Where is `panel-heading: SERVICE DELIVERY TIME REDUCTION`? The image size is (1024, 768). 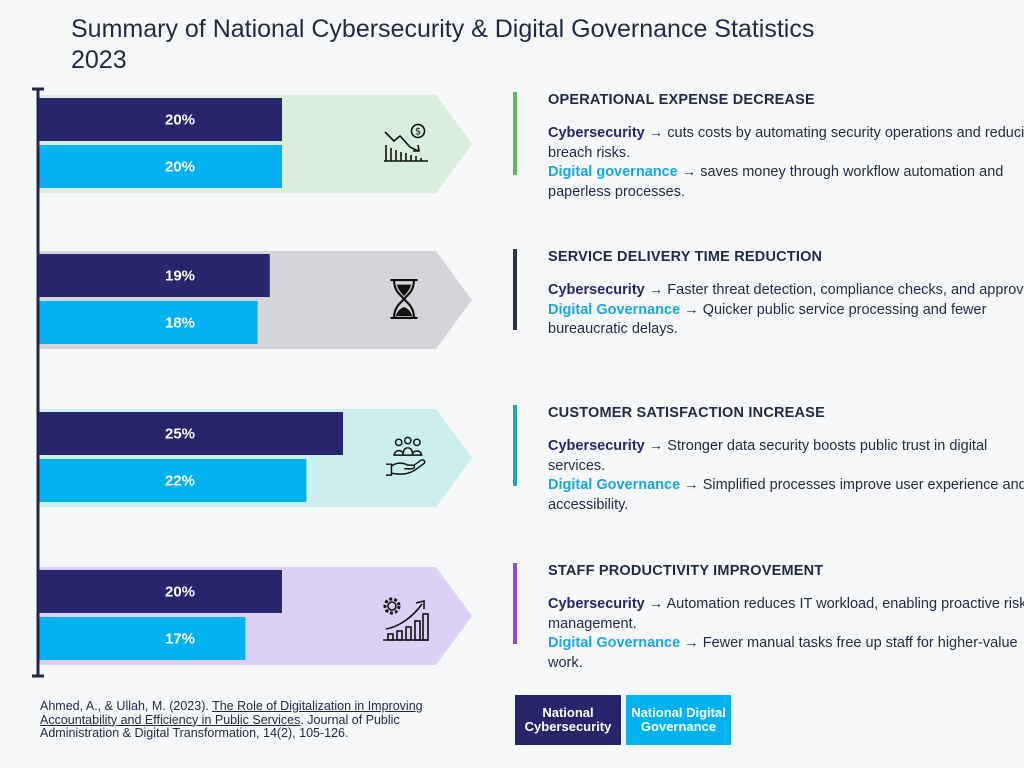 panel-heading: SERVICE DELIVERY TIME REDUCTION is located at coordinates (685, 257).